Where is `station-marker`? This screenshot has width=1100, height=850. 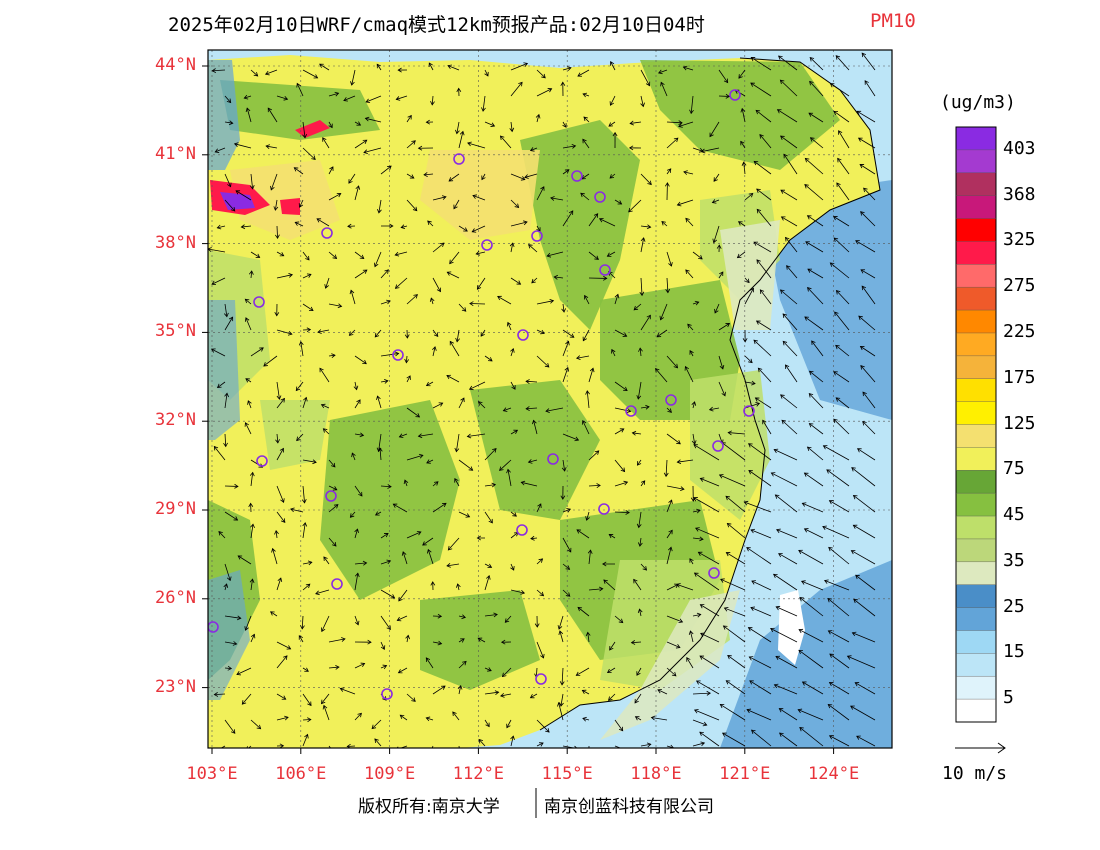
station-marker is located at coordinates (541, 679).